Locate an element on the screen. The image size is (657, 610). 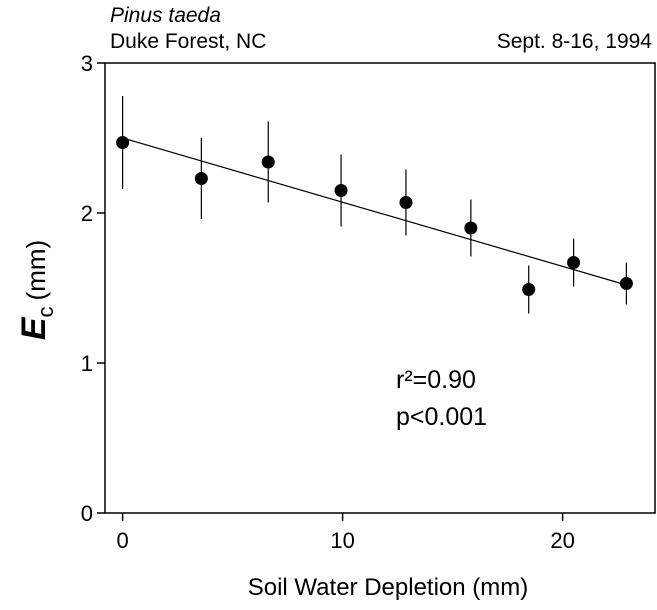
x-tick-label: 0 is located at coordinates (122, 540).